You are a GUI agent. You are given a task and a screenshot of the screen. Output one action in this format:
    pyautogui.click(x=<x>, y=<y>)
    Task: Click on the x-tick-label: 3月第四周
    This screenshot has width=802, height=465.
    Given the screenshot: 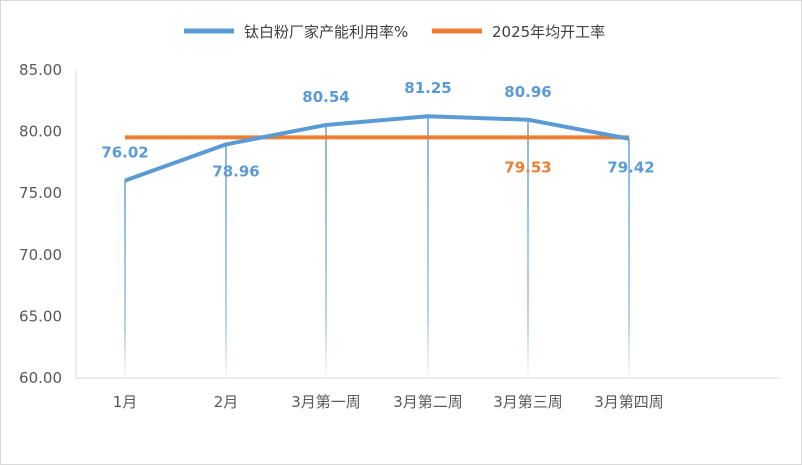 What is the action you would take?
    pyautogui.click(x=629, y=402)
    